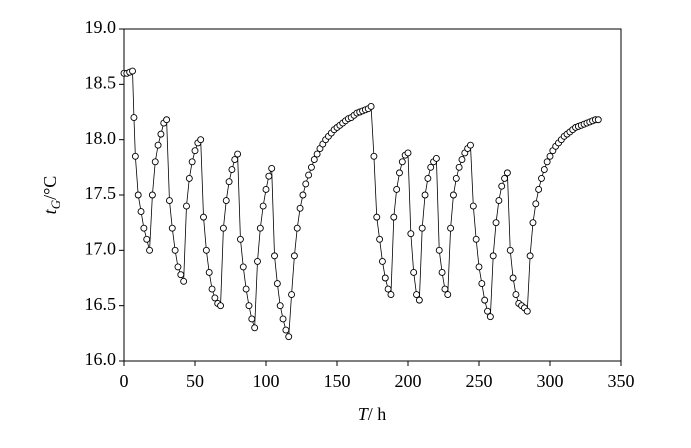  I want to click on y-tick-label: 18.5, so click(101, 82).